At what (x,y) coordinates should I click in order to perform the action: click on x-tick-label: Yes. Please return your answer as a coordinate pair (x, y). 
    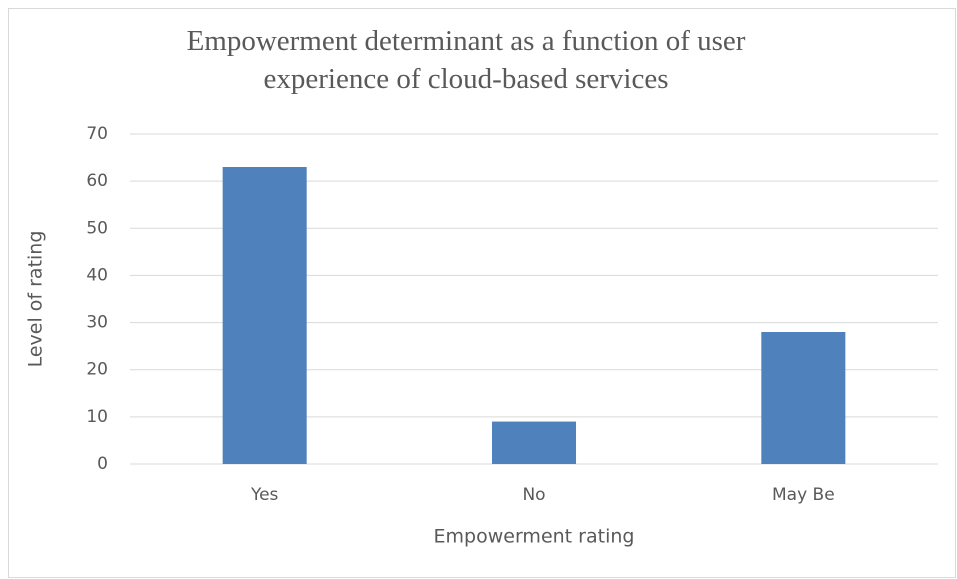
    Looking at the image, I should click on (264, 495).